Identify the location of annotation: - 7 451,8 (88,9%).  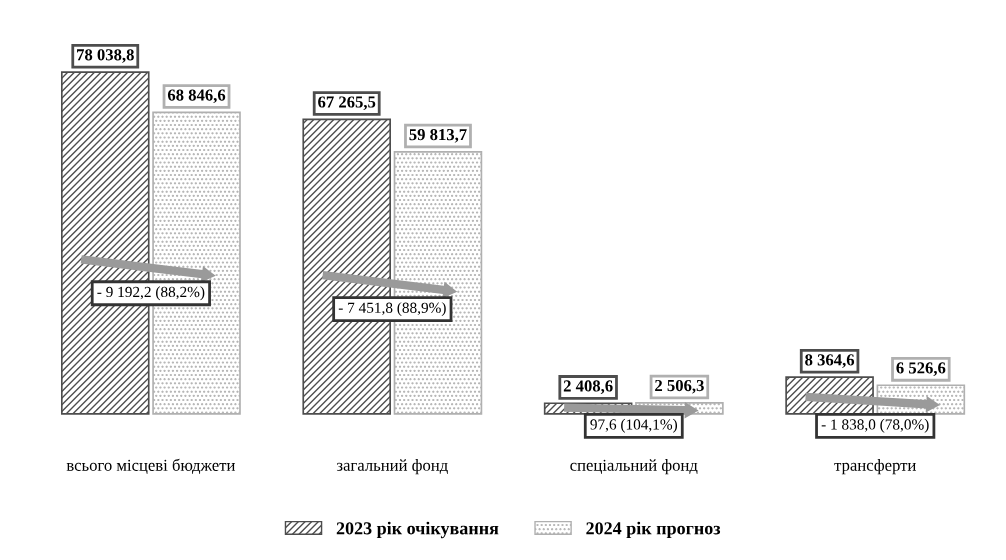
(392, 309).